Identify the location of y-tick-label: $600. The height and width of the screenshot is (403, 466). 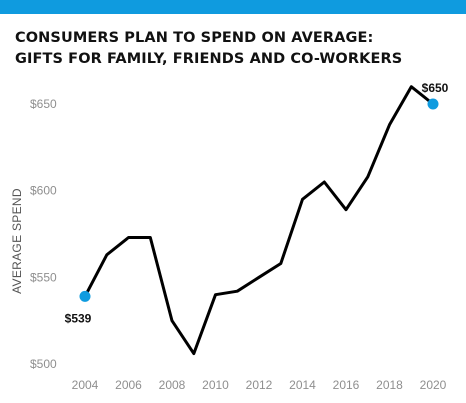
(43, 191).